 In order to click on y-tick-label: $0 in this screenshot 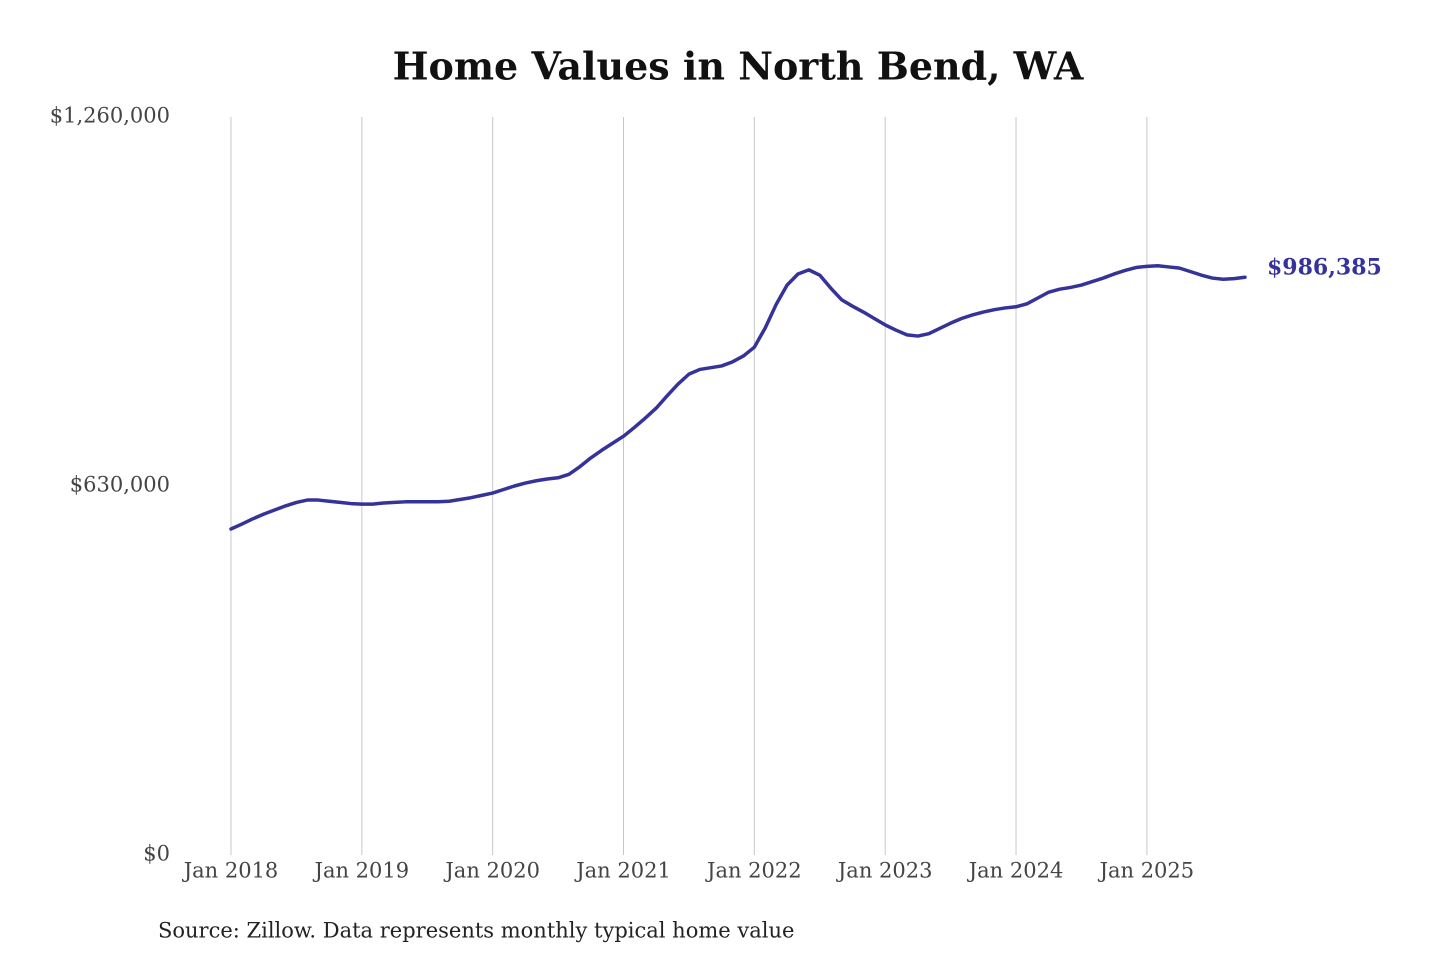, I will do `click(156, 854)`.